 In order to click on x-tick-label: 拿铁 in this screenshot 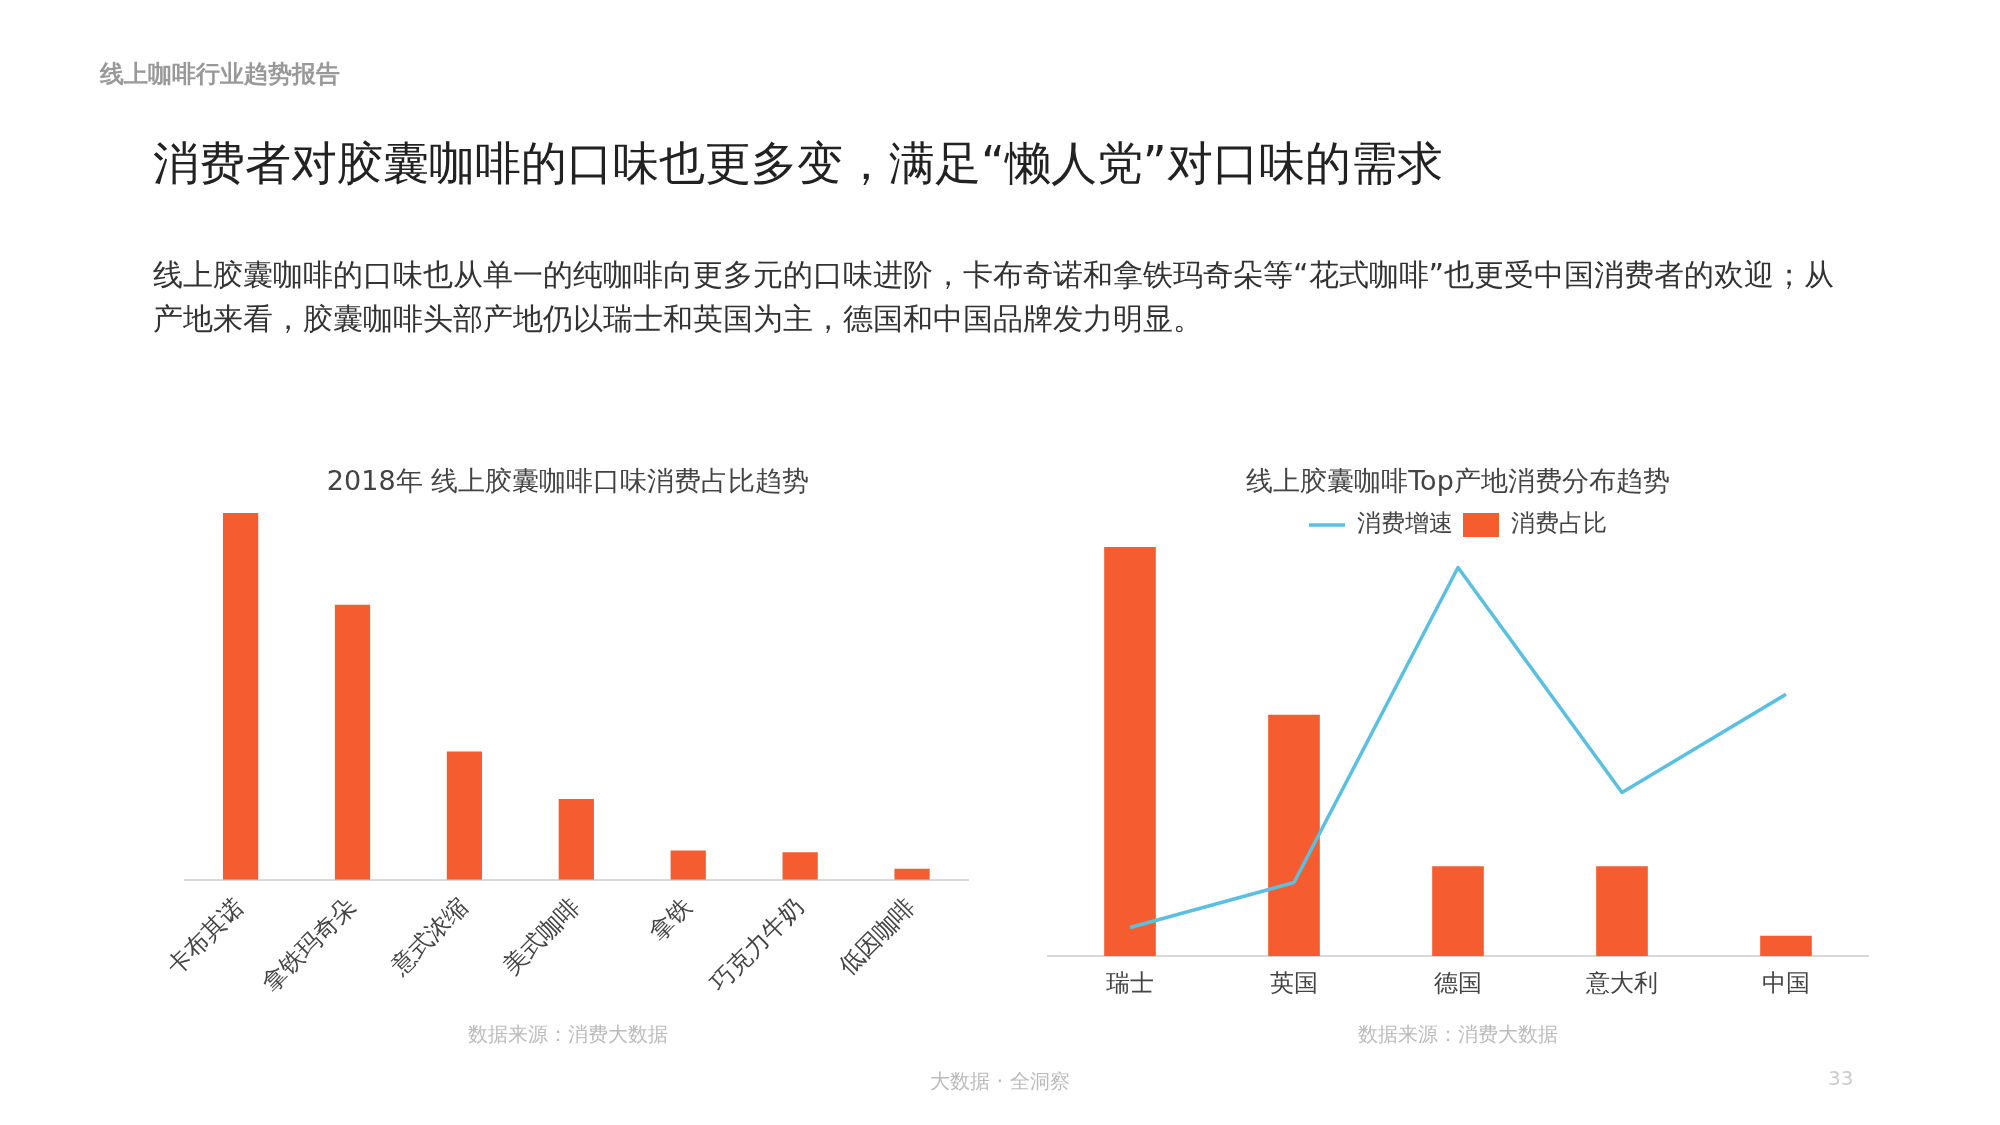, I will do `click(670, 919)`.